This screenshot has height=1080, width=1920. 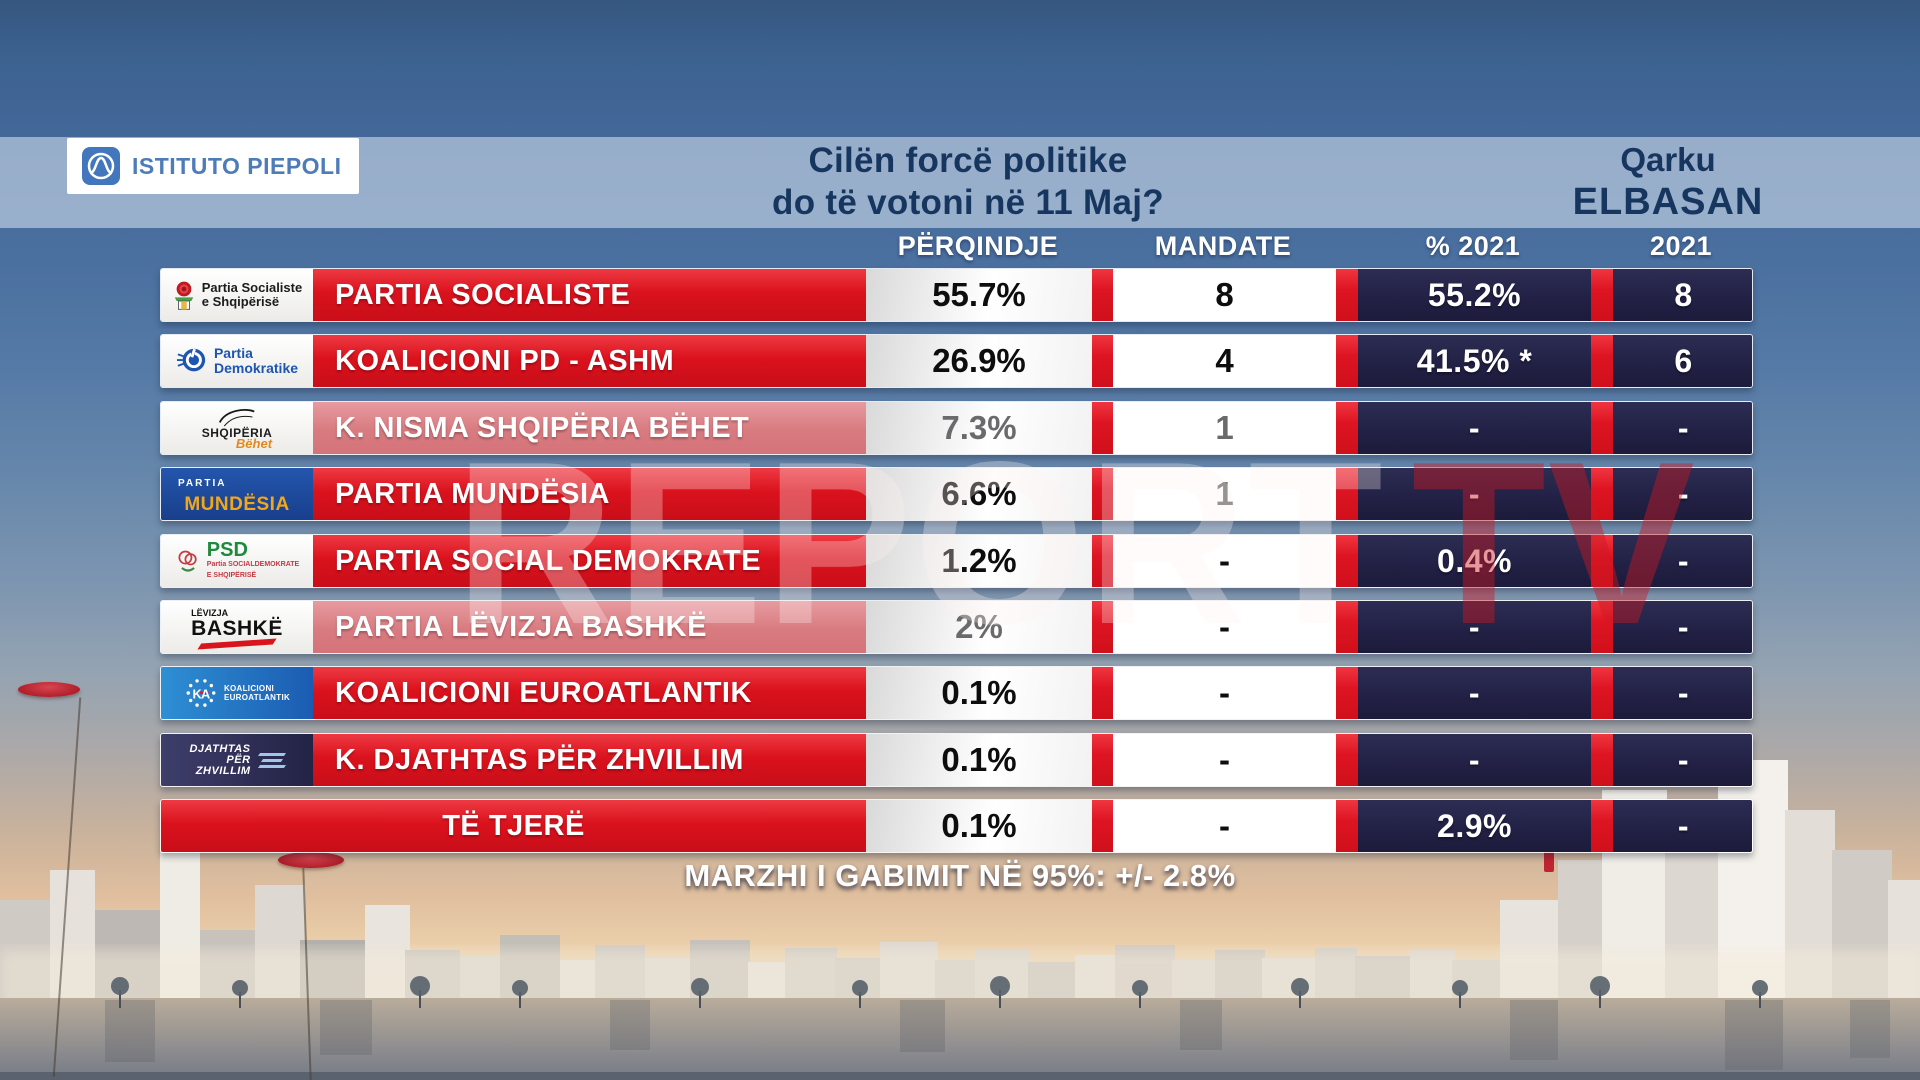 I want to click on region-block: Qarku ELBASAN, so click(x=1668, y=182).